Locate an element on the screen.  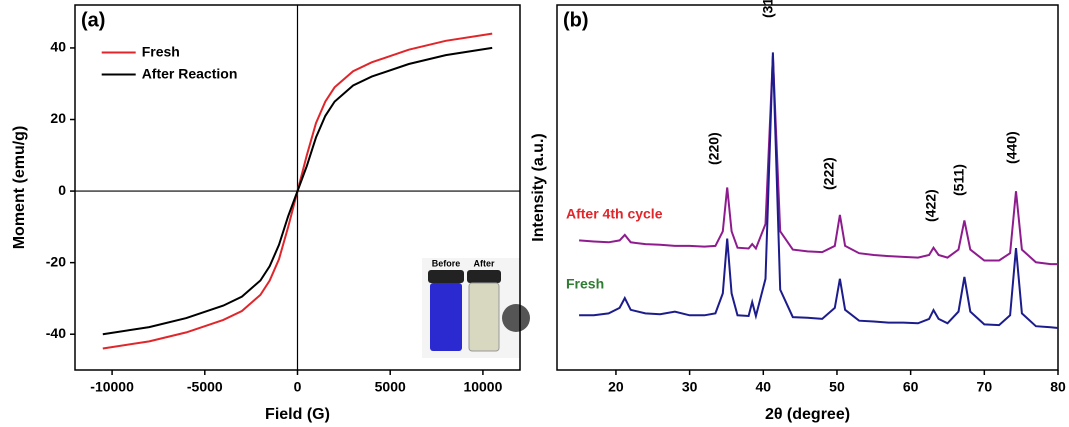
peak-label: (222) is located at coordinates (829, 173).